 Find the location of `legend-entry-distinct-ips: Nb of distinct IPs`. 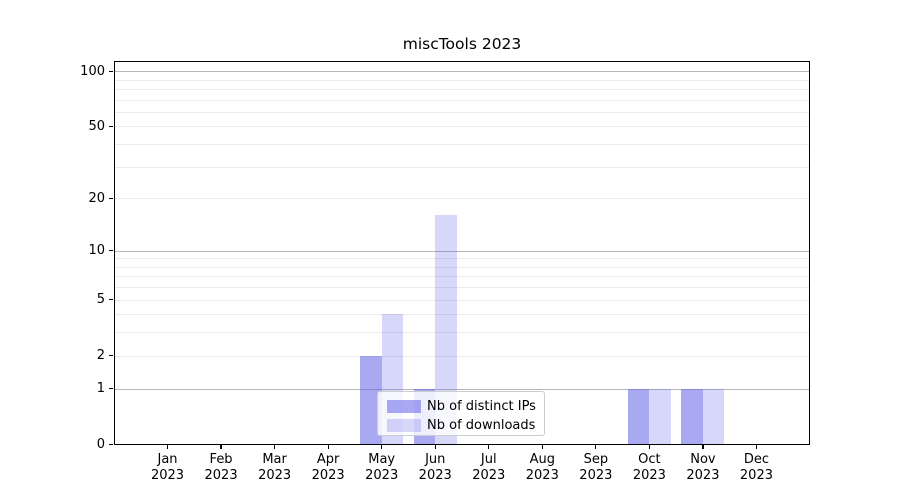

legend-entry-distinct-ips: Nb of distinct IPs is located at coordinates (461, 406).